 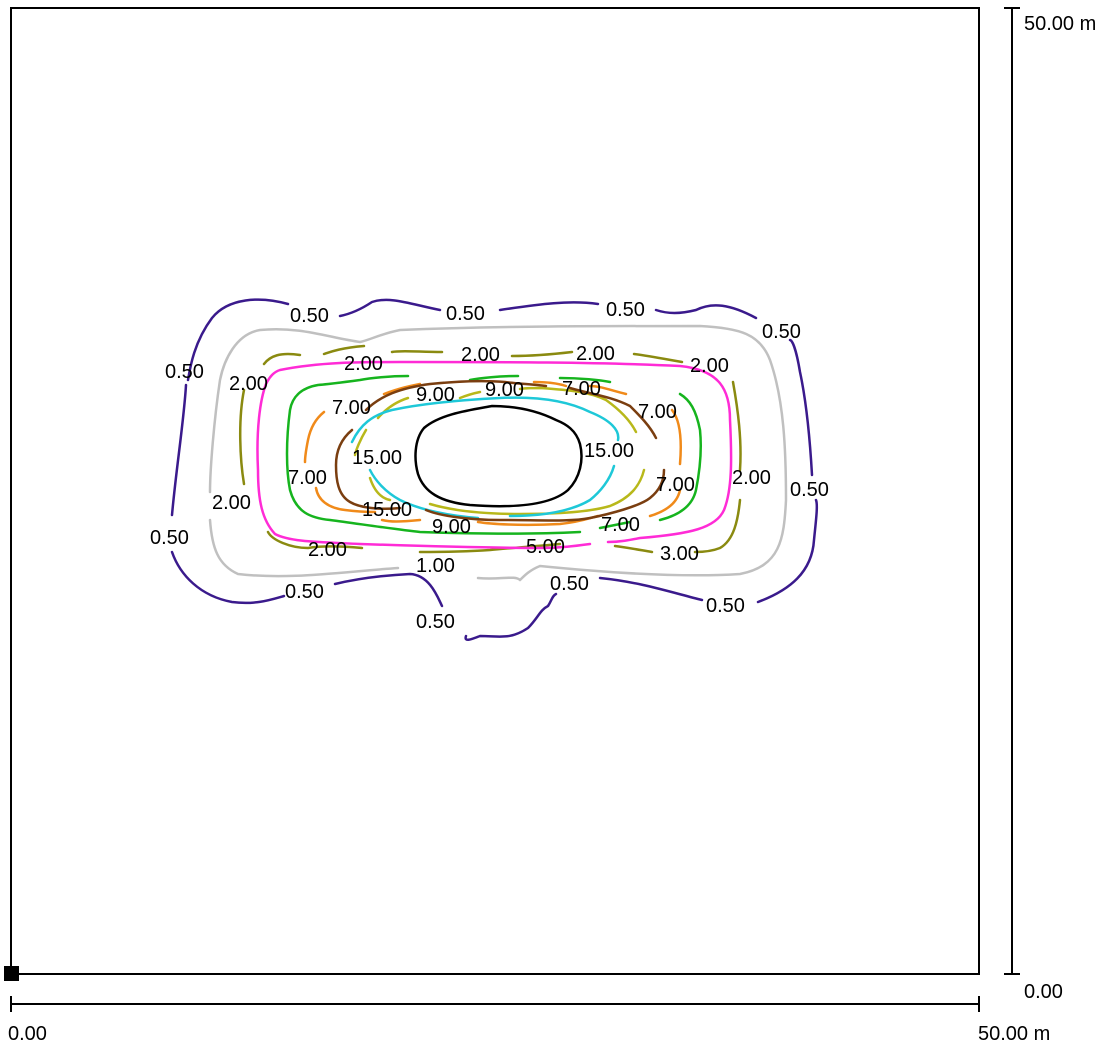 What do you see at coordinates (1043, 992) in the screenshot?
I see `y-scale-start: 0.00` at bounding box center [1043, 992].